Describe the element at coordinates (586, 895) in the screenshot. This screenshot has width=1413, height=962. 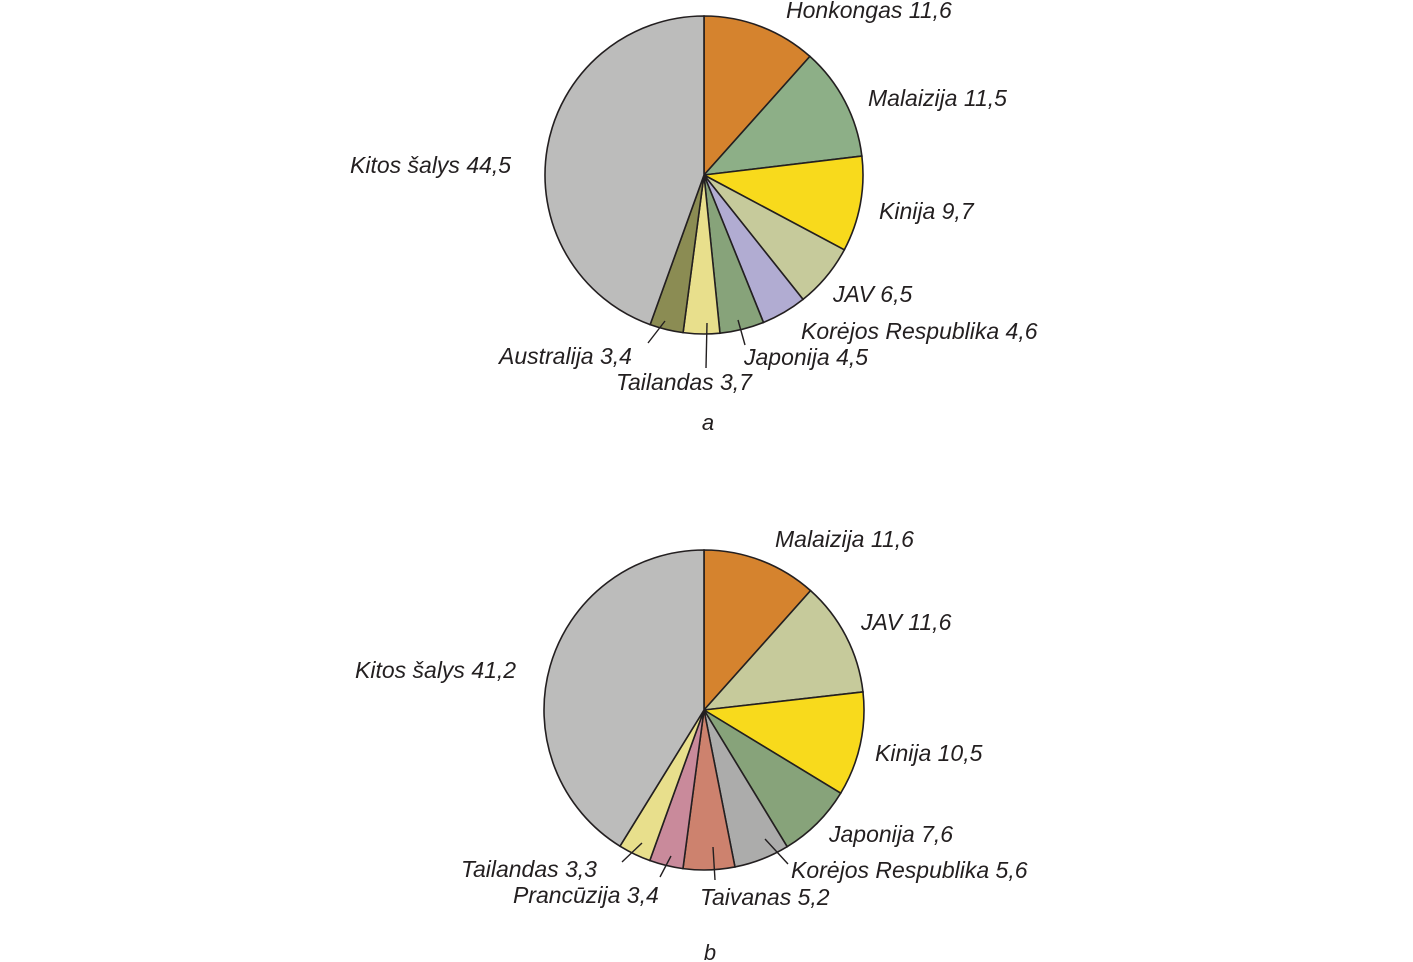
I see `chart-b-slice-label-6: Prancūzija 3,4` at that location.